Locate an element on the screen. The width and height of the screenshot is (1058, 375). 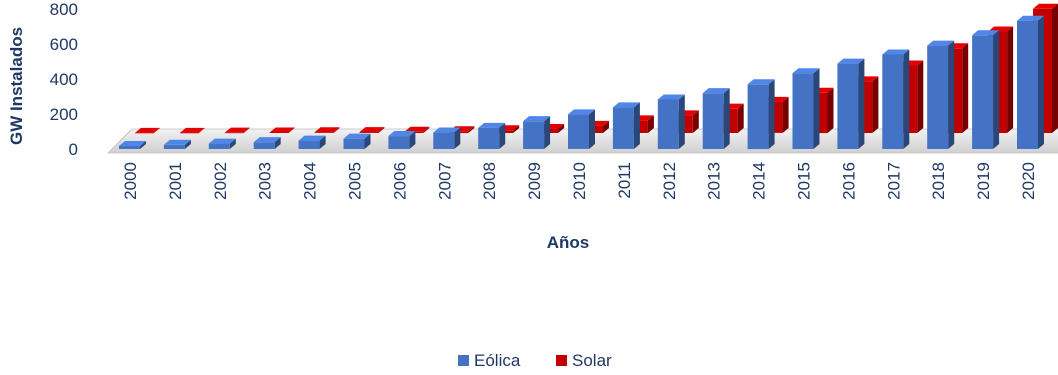
bar-eolica-2003 is located at coordinates (267, 143).